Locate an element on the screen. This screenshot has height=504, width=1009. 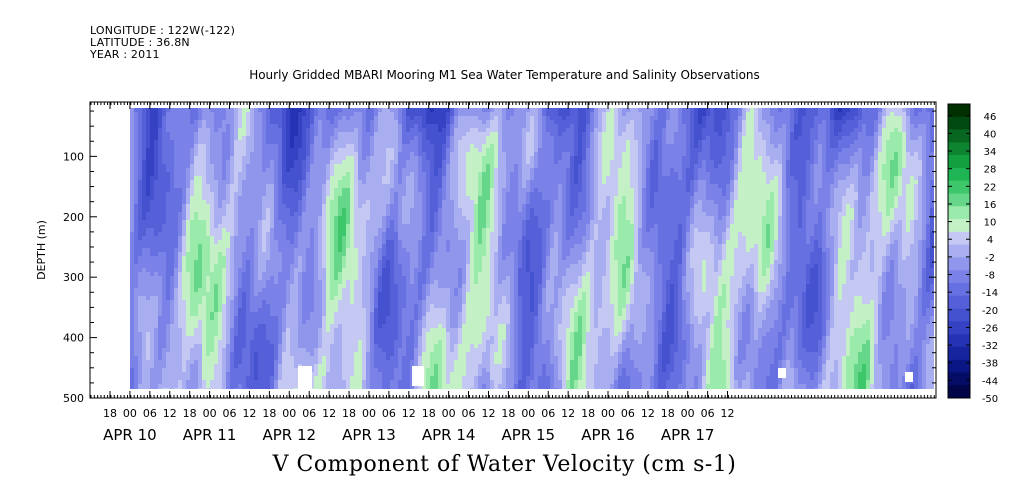
colorbar-label: -38 is located at coordinates (990, 364).